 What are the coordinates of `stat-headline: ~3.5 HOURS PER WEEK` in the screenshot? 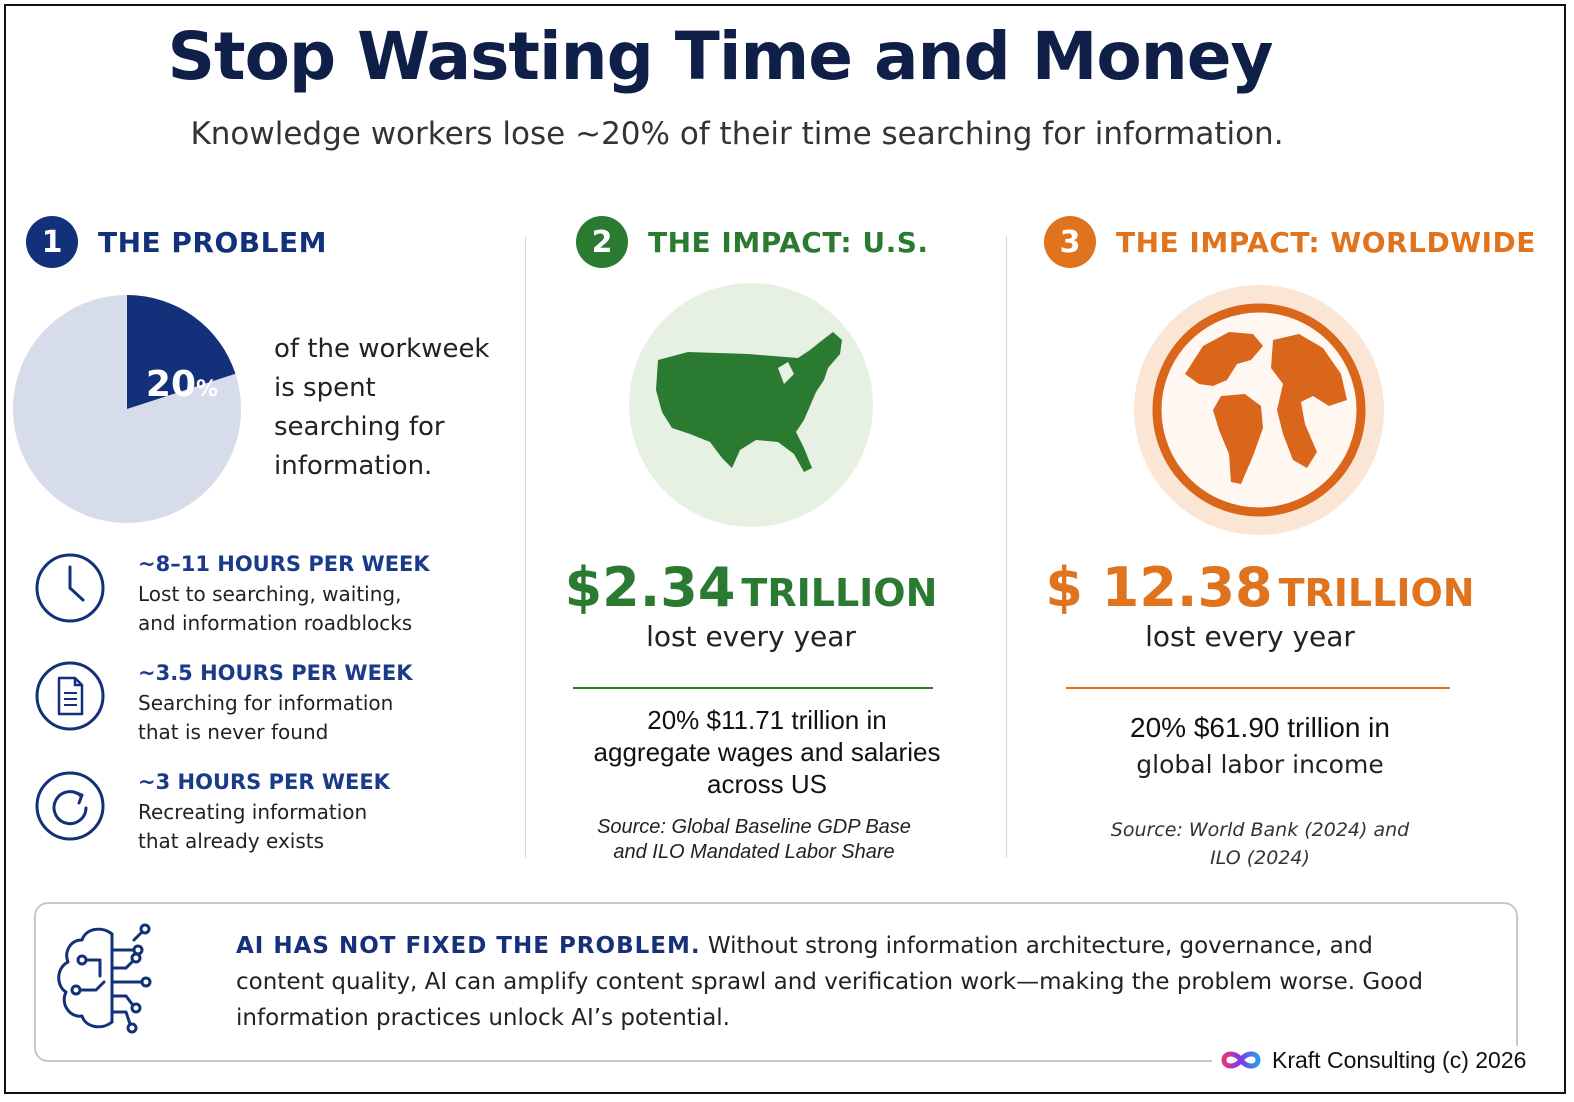 It's located at (275, 673).